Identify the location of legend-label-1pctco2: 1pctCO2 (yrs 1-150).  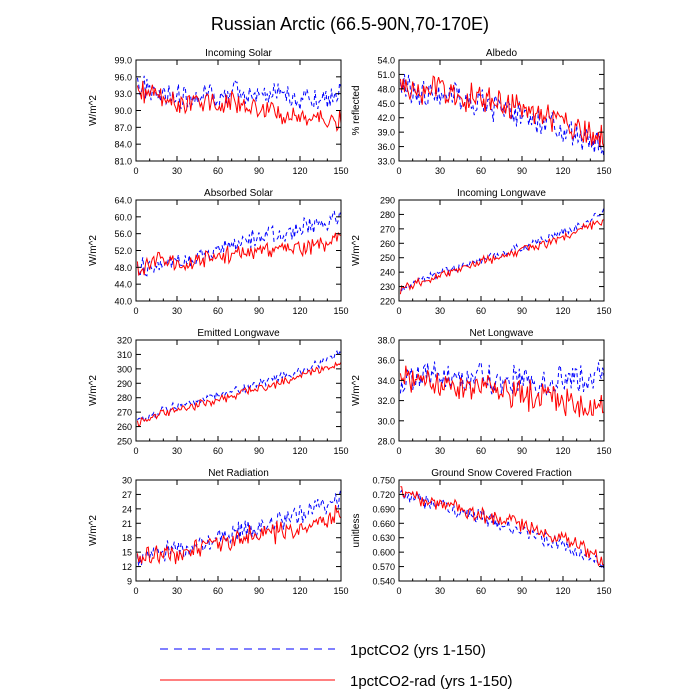
(418, 650).